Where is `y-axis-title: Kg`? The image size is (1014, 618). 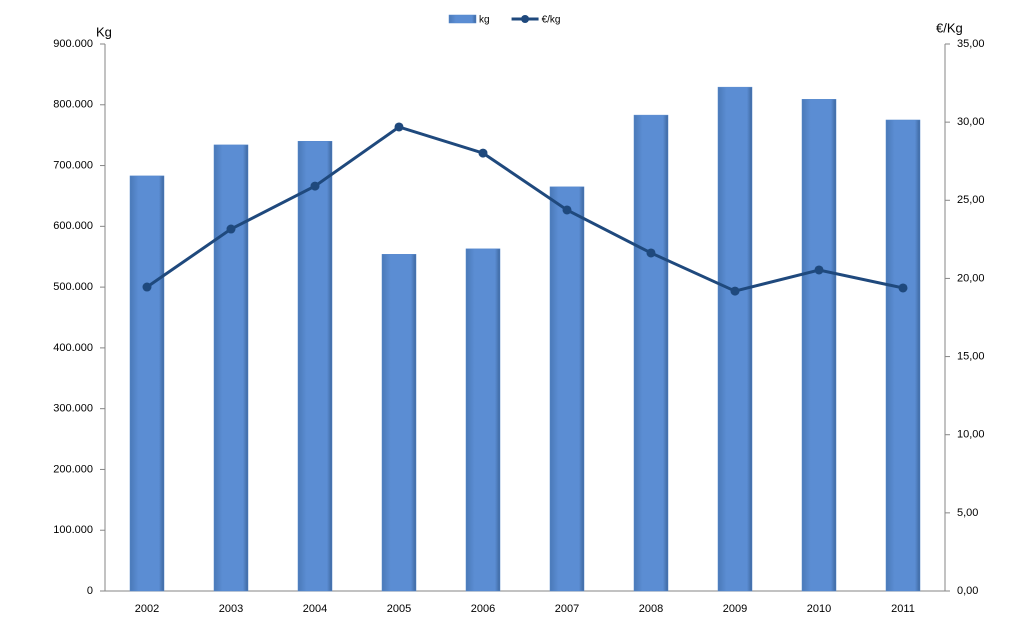
y-axis-title: Kg is located at coordinates (104, 31).